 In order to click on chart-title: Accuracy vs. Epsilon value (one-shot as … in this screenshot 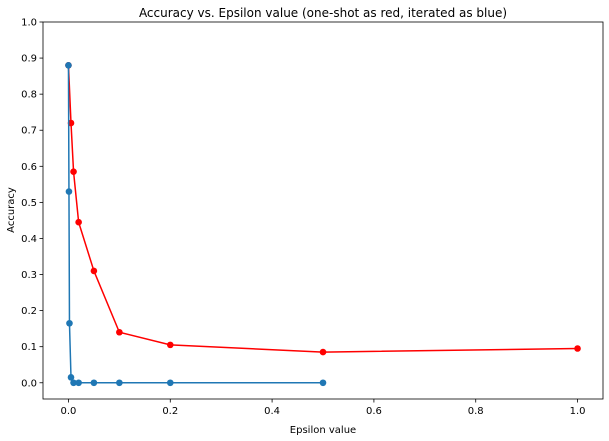, I will do `click(323, 13)`.